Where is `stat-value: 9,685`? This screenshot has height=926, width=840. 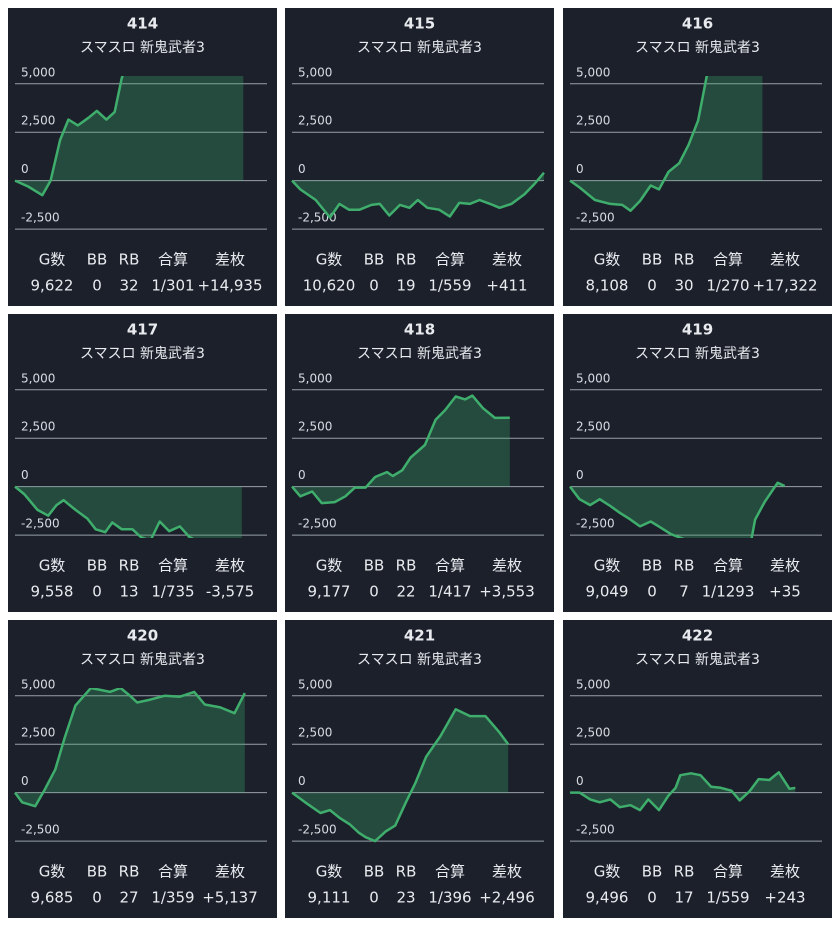 stat-value: 9,685 is located at coordinates (52, 898).